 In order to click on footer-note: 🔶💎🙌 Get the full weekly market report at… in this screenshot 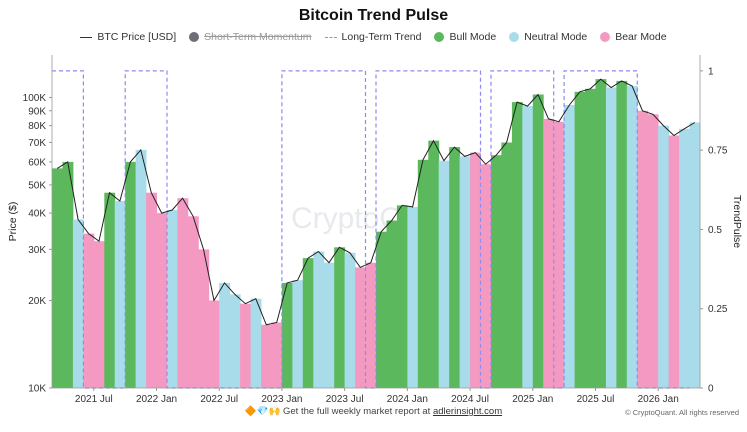, I will do `click(373, 411)`.